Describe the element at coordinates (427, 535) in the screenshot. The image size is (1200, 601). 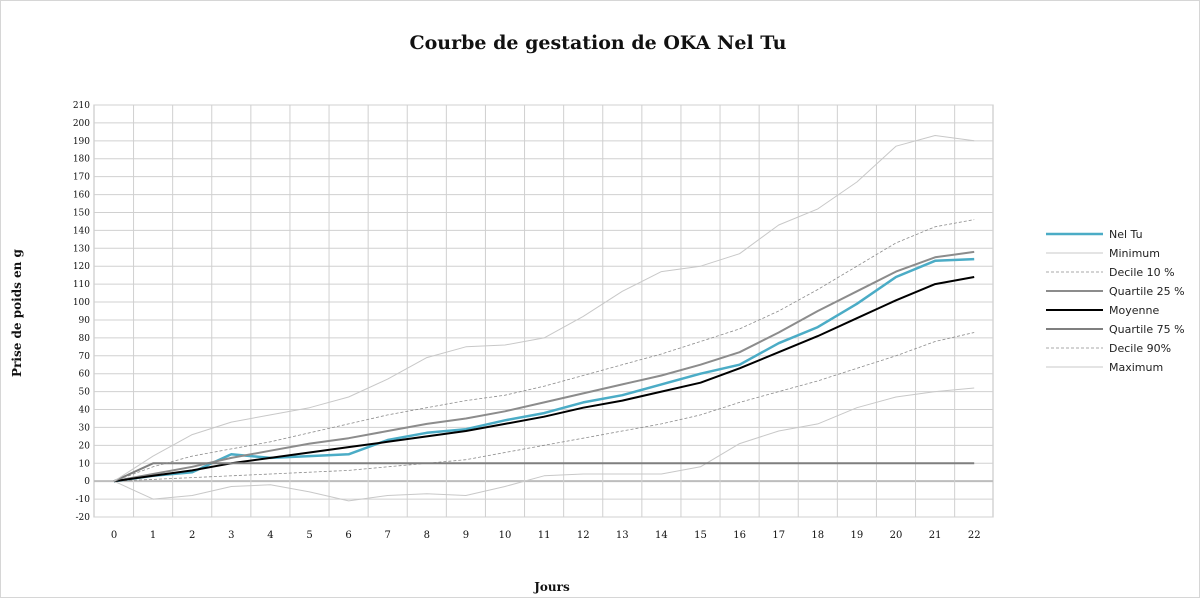
I see `x-tick-label: 8` at that location.